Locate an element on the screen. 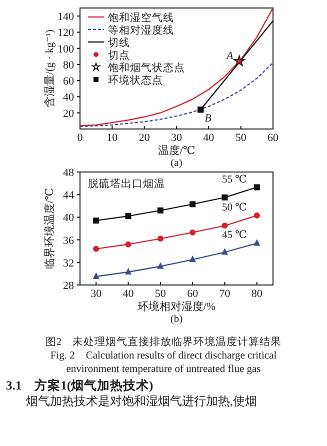 This screenshot has height=446, width=327. y-tick-label: 120 is located at coordinates (66, 33).